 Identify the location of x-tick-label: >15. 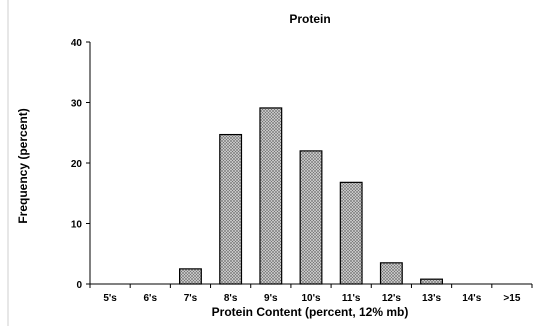
(511, 298).